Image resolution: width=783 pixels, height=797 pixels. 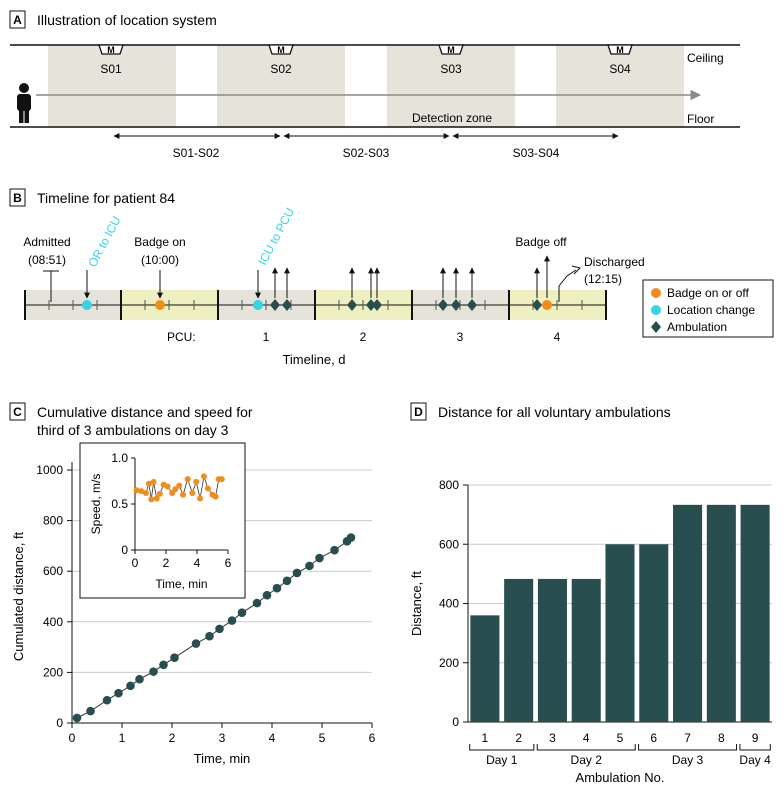 I want to click on icu-to-pcu-label: ICU to PCU, so click(x=276, y=236).